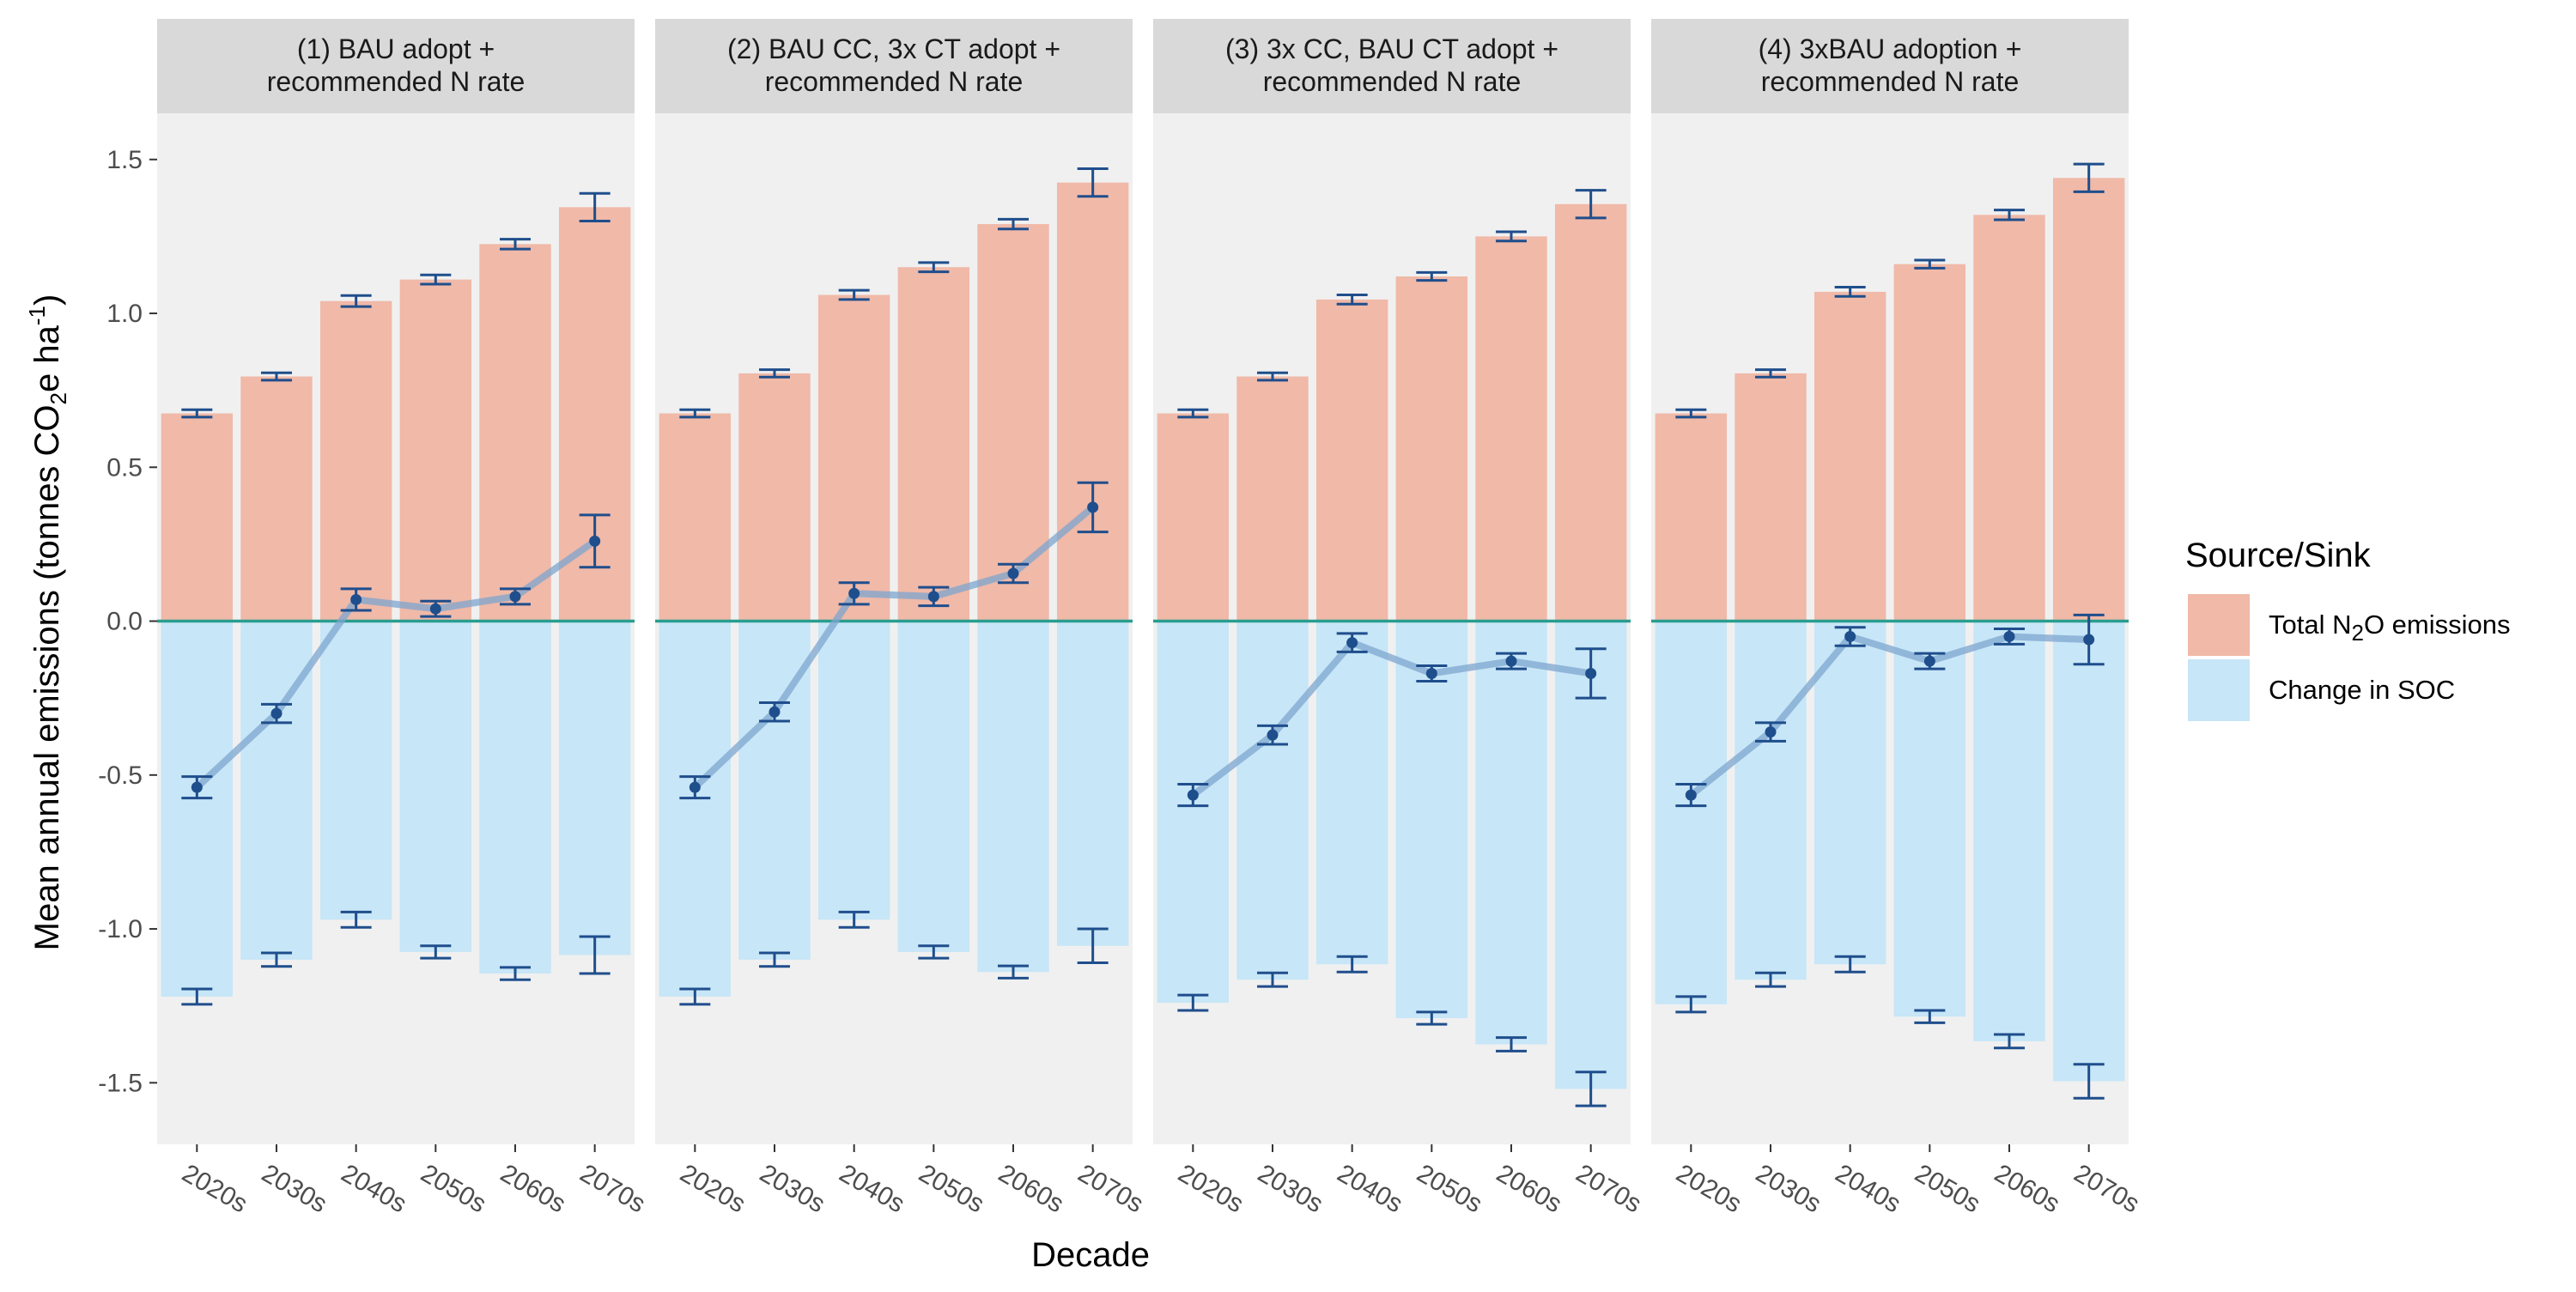 The image size is (2576, 1292). I want to click on y-tick-label: 1.5, so click(124, 160).